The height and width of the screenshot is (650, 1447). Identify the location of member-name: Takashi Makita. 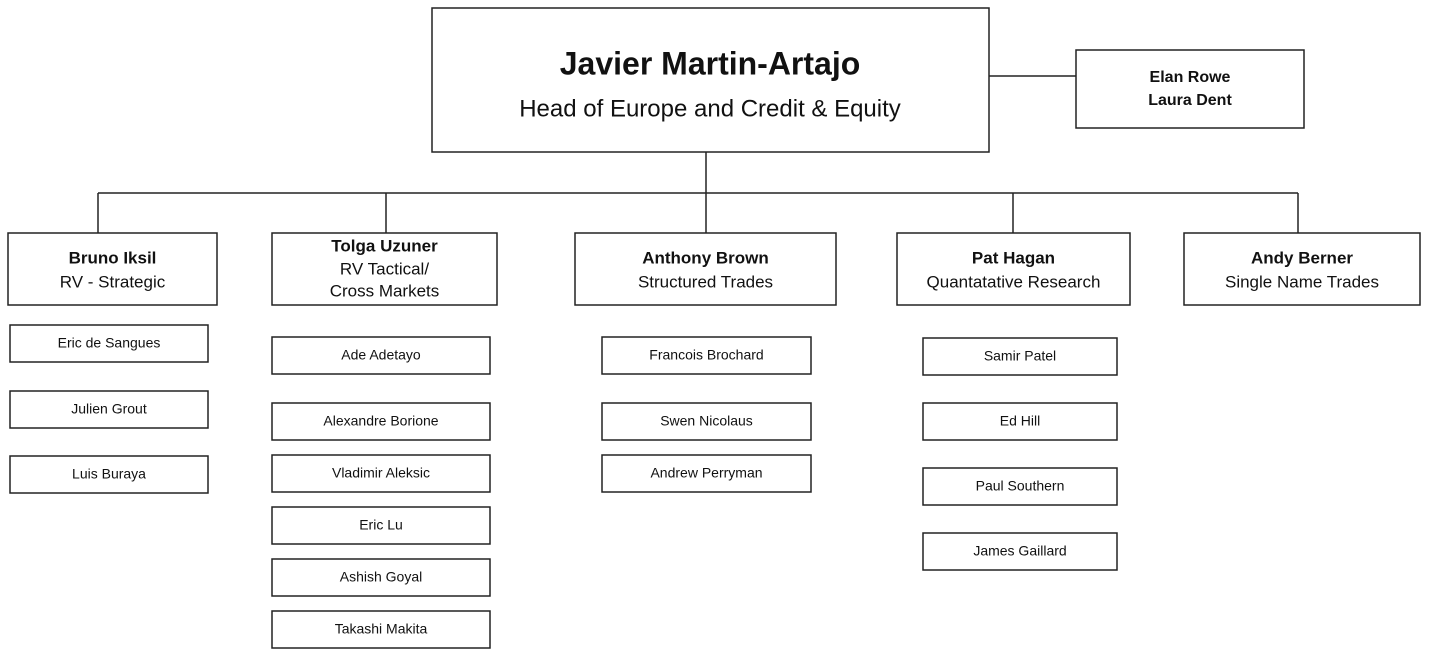
(381, 629).